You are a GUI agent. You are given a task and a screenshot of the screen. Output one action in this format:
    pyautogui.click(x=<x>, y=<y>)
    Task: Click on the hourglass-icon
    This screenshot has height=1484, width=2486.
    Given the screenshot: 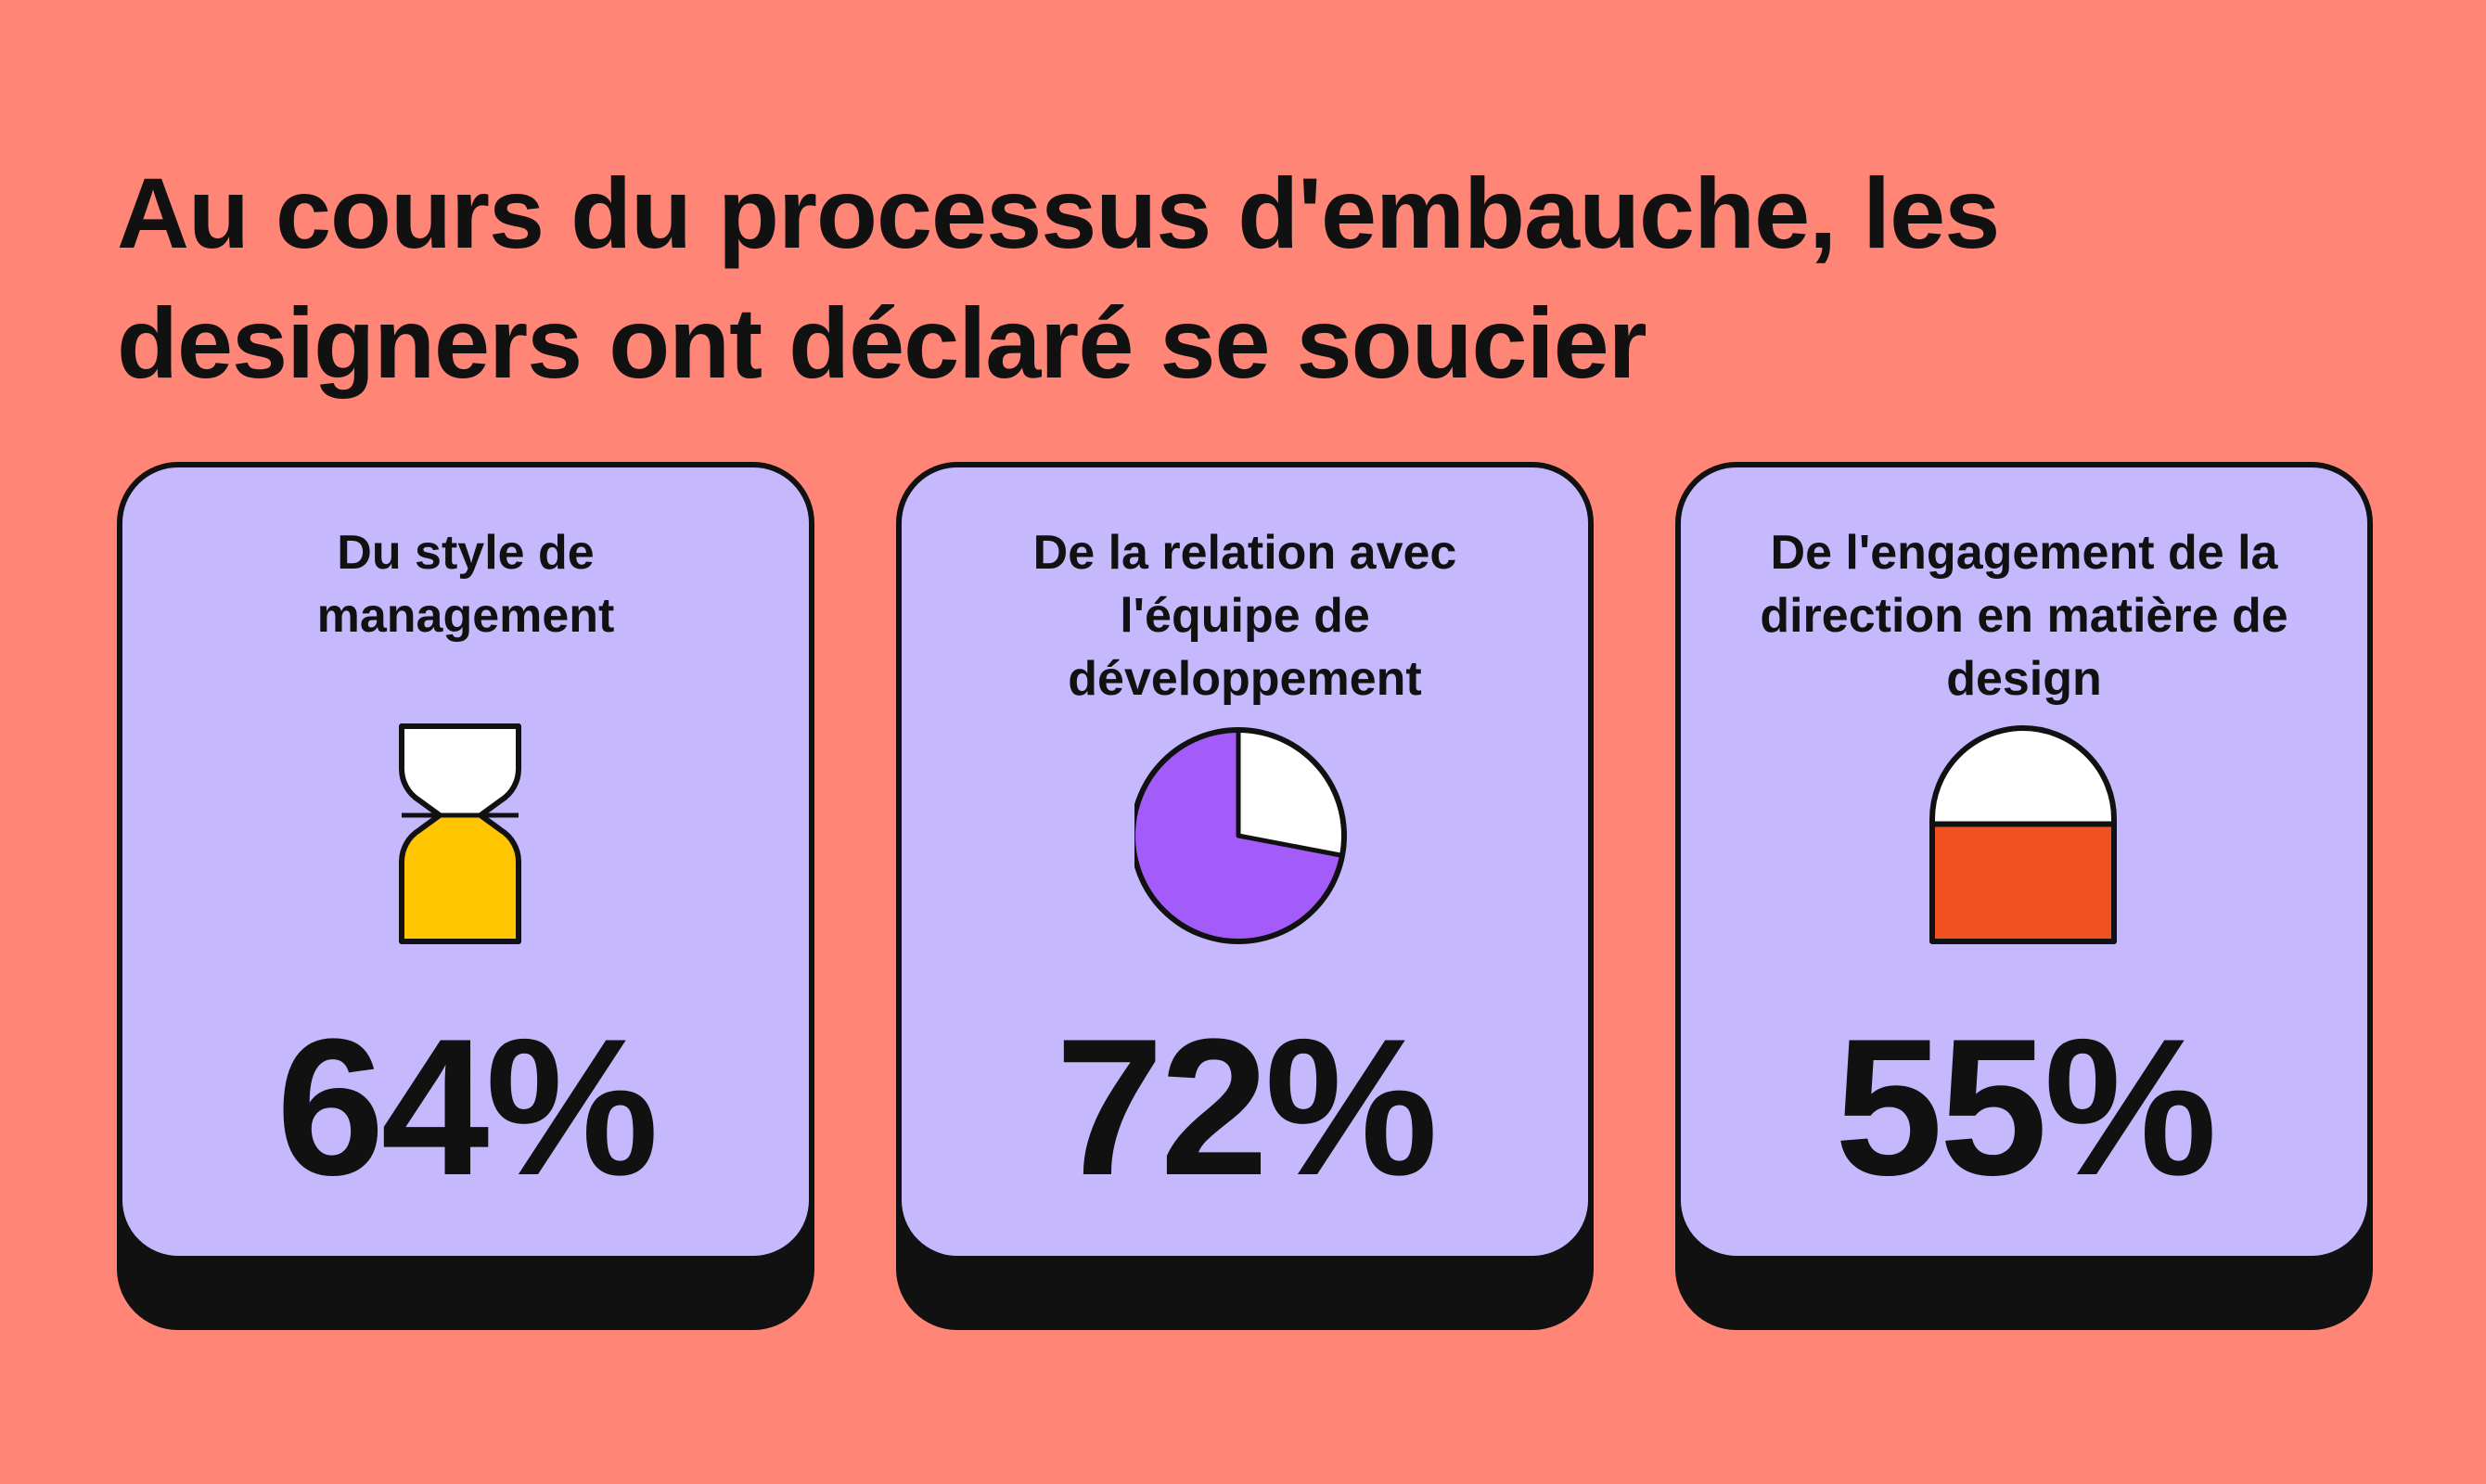 What is the action you would take?
    pyautogui.click(x=460, y=833)
    